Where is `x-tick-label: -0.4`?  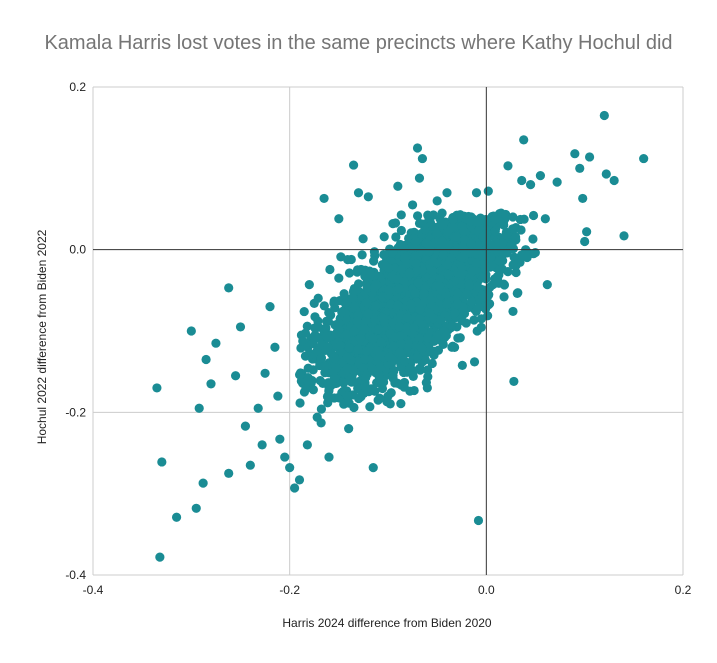 x-tick-label: -0.4 is located at coordinates (93, 590).